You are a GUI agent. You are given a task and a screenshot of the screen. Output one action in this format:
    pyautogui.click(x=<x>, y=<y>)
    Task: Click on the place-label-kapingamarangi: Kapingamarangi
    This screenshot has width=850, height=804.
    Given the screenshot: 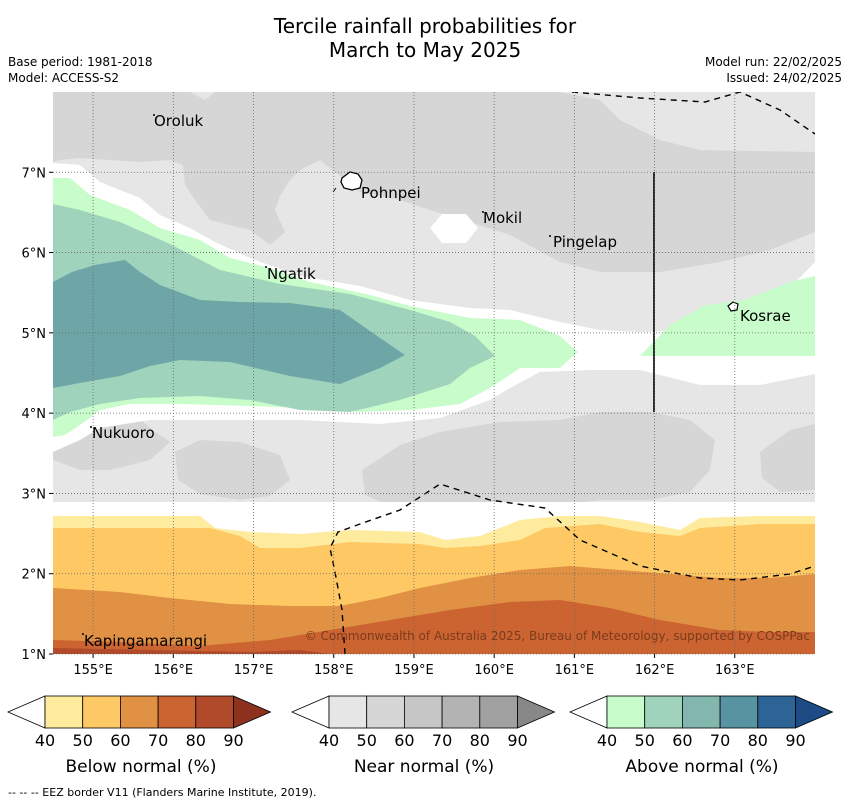 What is the action you would take?
    pyautogui.click(x=145, y=641)
    